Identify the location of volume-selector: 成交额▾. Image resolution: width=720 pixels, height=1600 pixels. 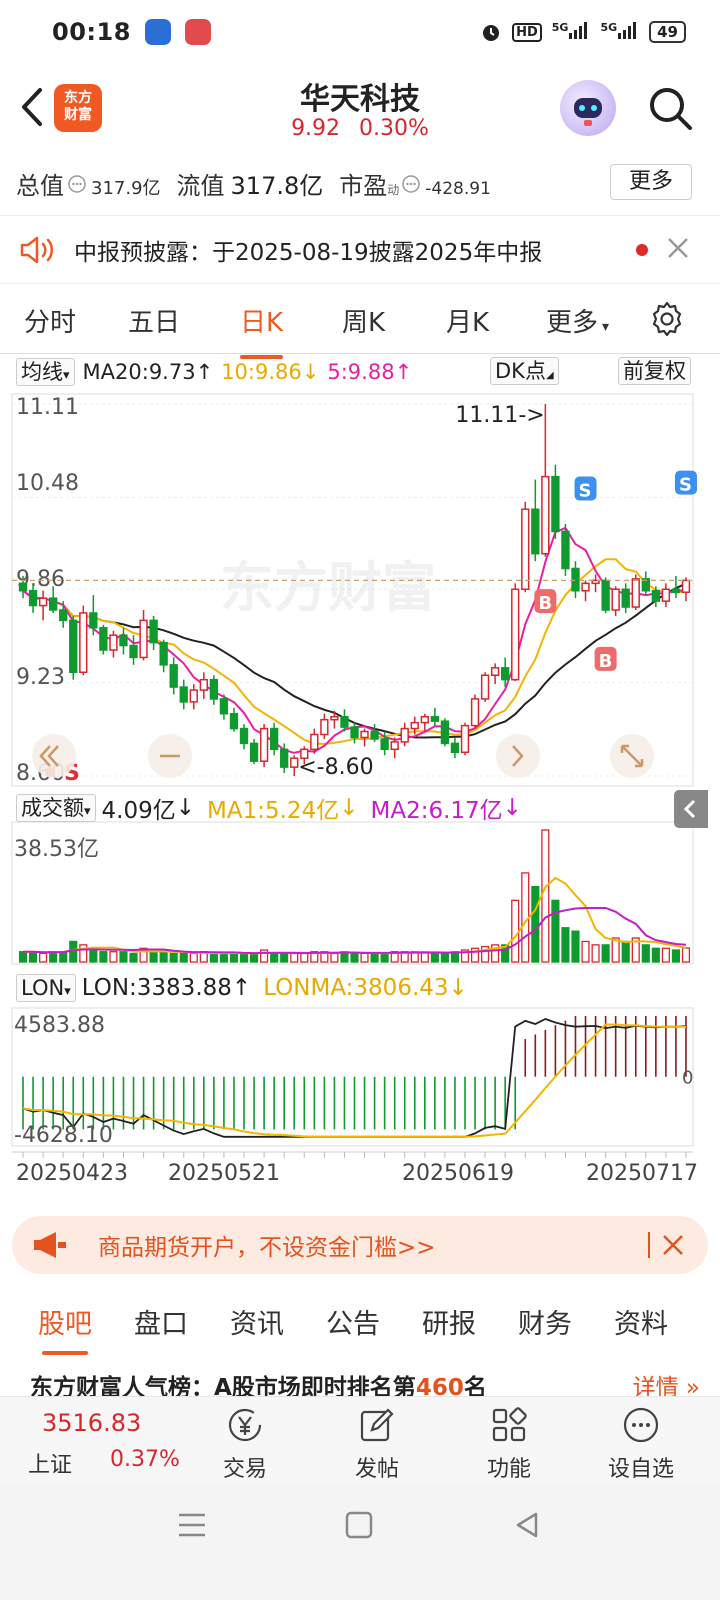
(56, 808).